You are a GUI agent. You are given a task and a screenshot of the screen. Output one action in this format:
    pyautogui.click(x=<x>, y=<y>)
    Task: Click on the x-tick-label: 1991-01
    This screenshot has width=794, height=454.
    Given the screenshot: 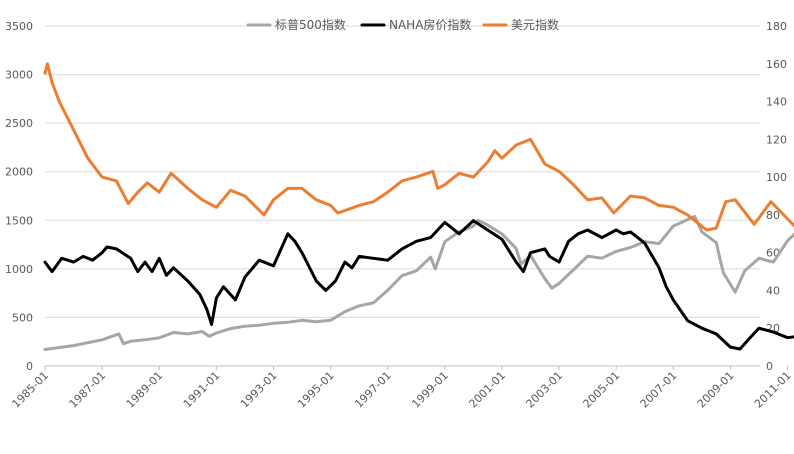 What is the action you would take?
    pyautogui.click(x=202, y=390)
    